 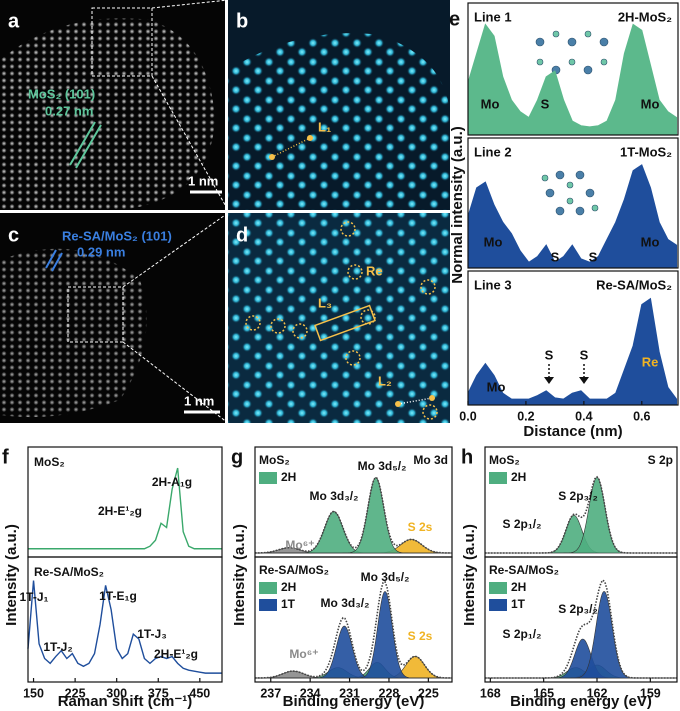 I want to click on panel-letter: d, so click(x=242, y=235).